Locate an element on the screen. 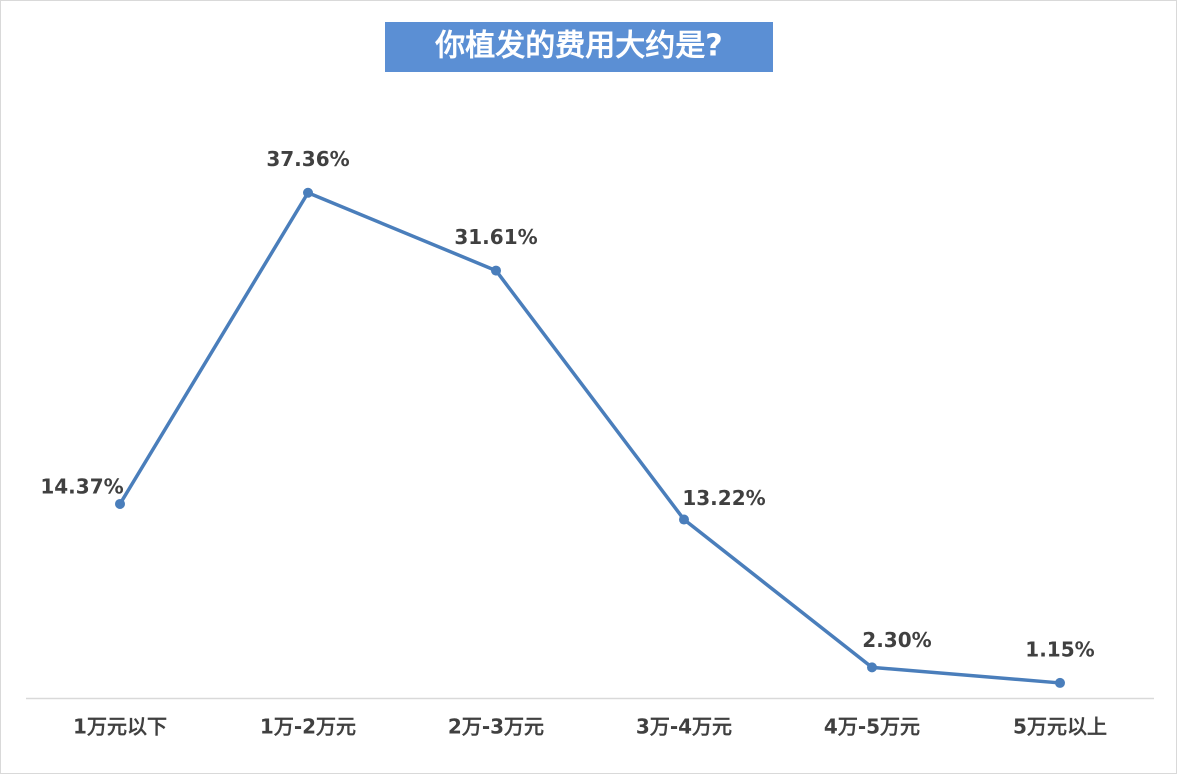  data-label: 31.61% is located at coordinates (495, 237).